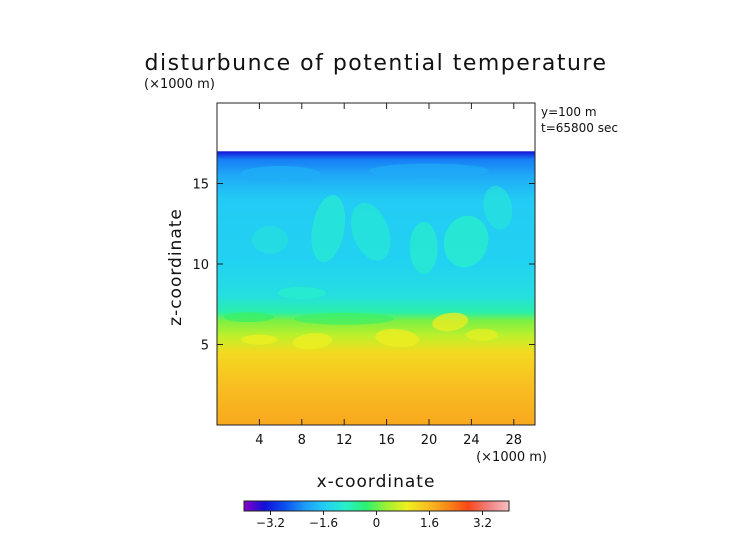 This screenshot has height=537, width=752. I want to click on annotation-y-position: y=100 m, so click(569, 112).